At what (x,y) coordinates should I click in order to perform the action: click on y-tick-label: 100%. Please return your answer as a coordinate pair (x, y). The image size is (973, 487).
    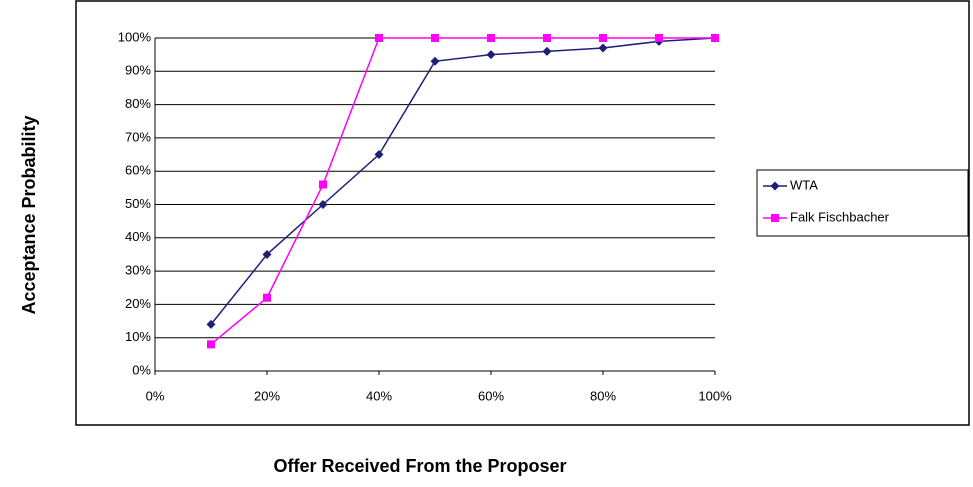
    Looking at the image, I should click on (135, 36).